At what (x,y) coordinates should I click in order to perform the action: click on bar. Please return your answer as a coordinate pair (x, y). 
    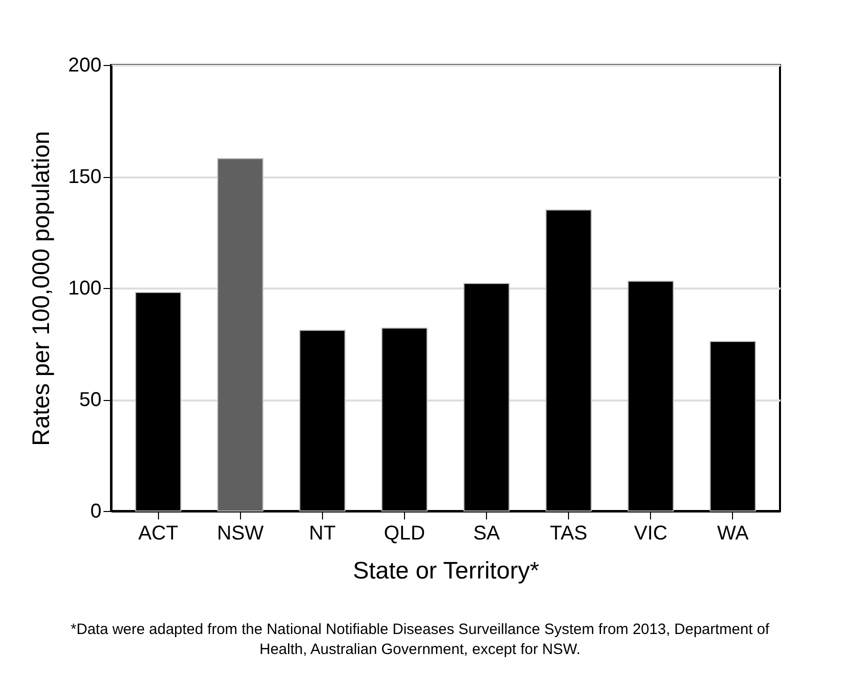
    Looking at the image, I should click on (240, 335).